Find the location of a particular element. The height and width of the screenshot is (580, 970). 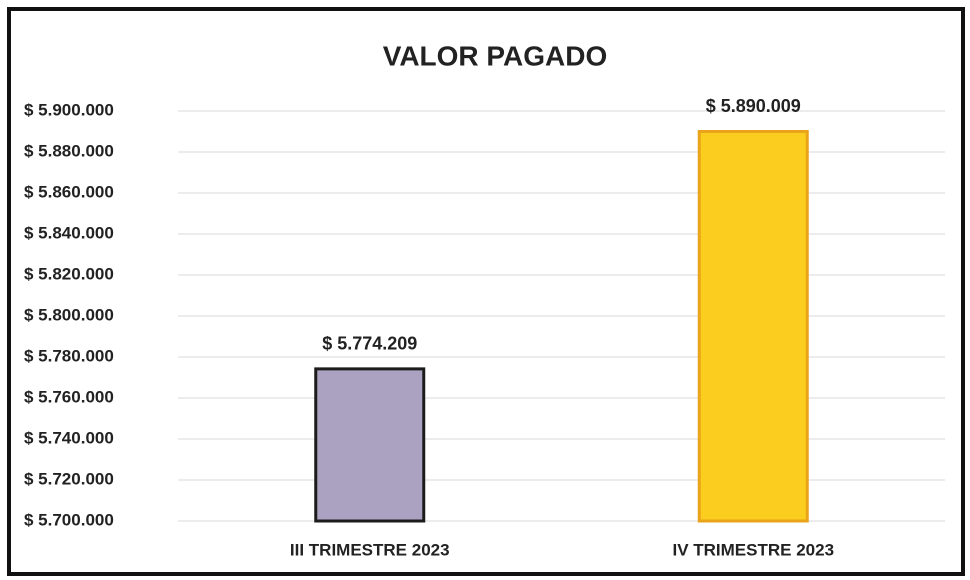

y-tick-label: $ 5.820.000 is located at coordinates (69, 273).